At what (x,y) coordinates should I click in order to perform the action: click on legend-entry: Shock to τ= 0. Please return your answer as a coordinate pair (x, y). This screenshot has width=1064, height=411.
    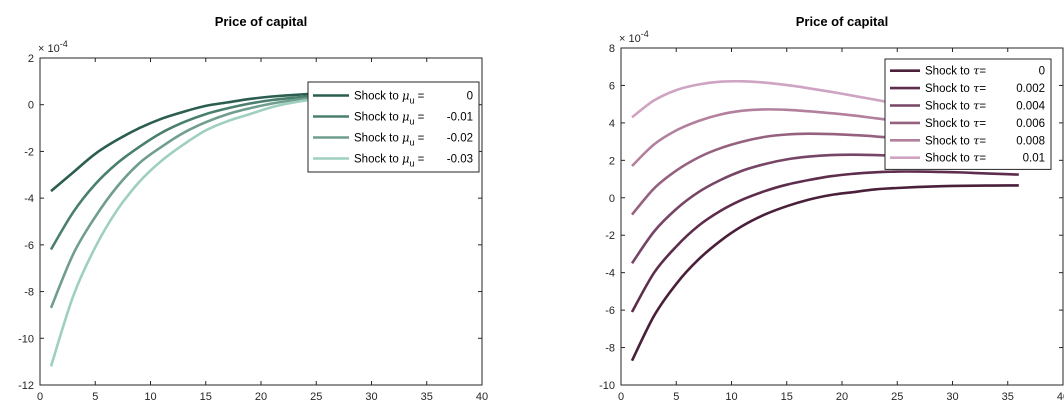
    Looking at the image, I should click on (967, 71).